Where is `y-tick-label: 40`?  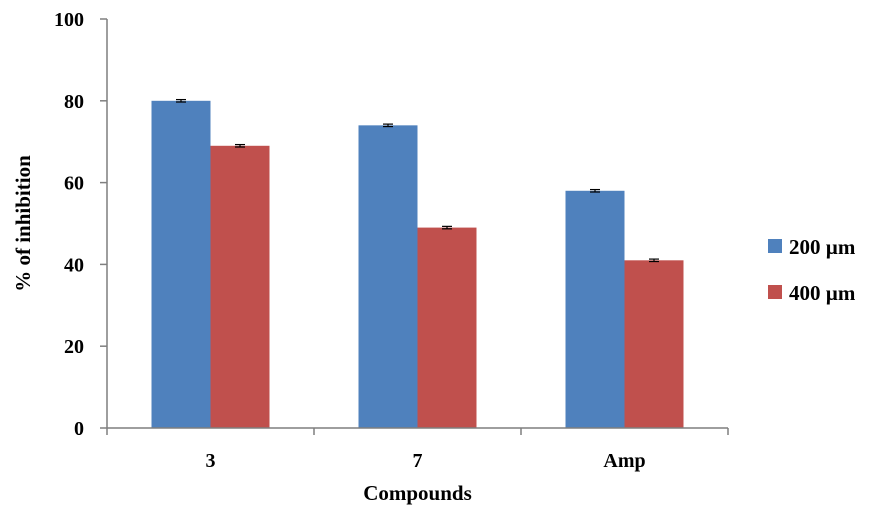 y-tick-label: 40 is located at coordinates (74, 265).